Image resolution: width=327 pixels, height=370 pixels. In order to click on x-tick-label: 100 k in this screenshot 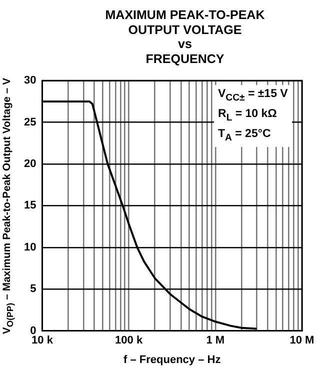, I will do `click(129, 340)`.